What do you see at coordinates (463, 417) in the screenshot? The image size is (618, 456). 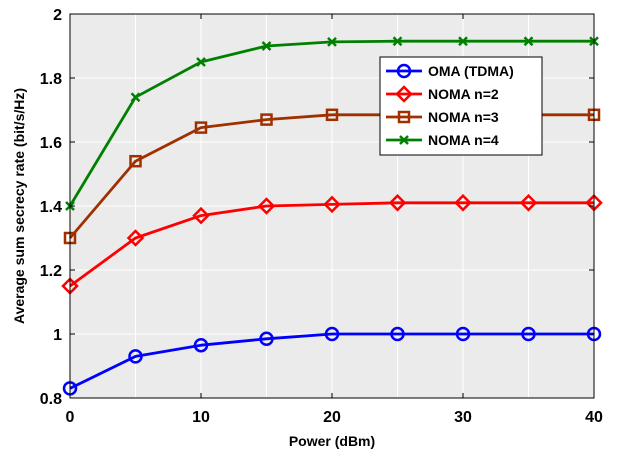 I see `x-tick-label: 30` at bounding box center [463, 417].